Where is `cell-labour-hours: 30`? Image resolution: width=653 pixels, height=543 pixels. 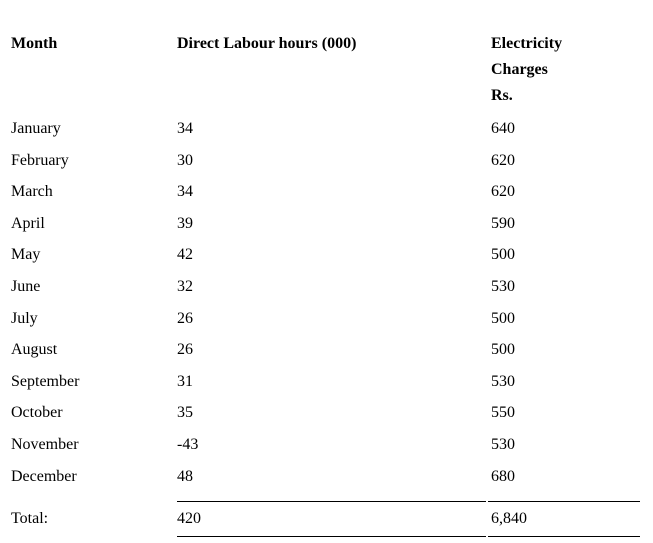
cell-labour-hours: 30 is located at coordinates (185, 160).